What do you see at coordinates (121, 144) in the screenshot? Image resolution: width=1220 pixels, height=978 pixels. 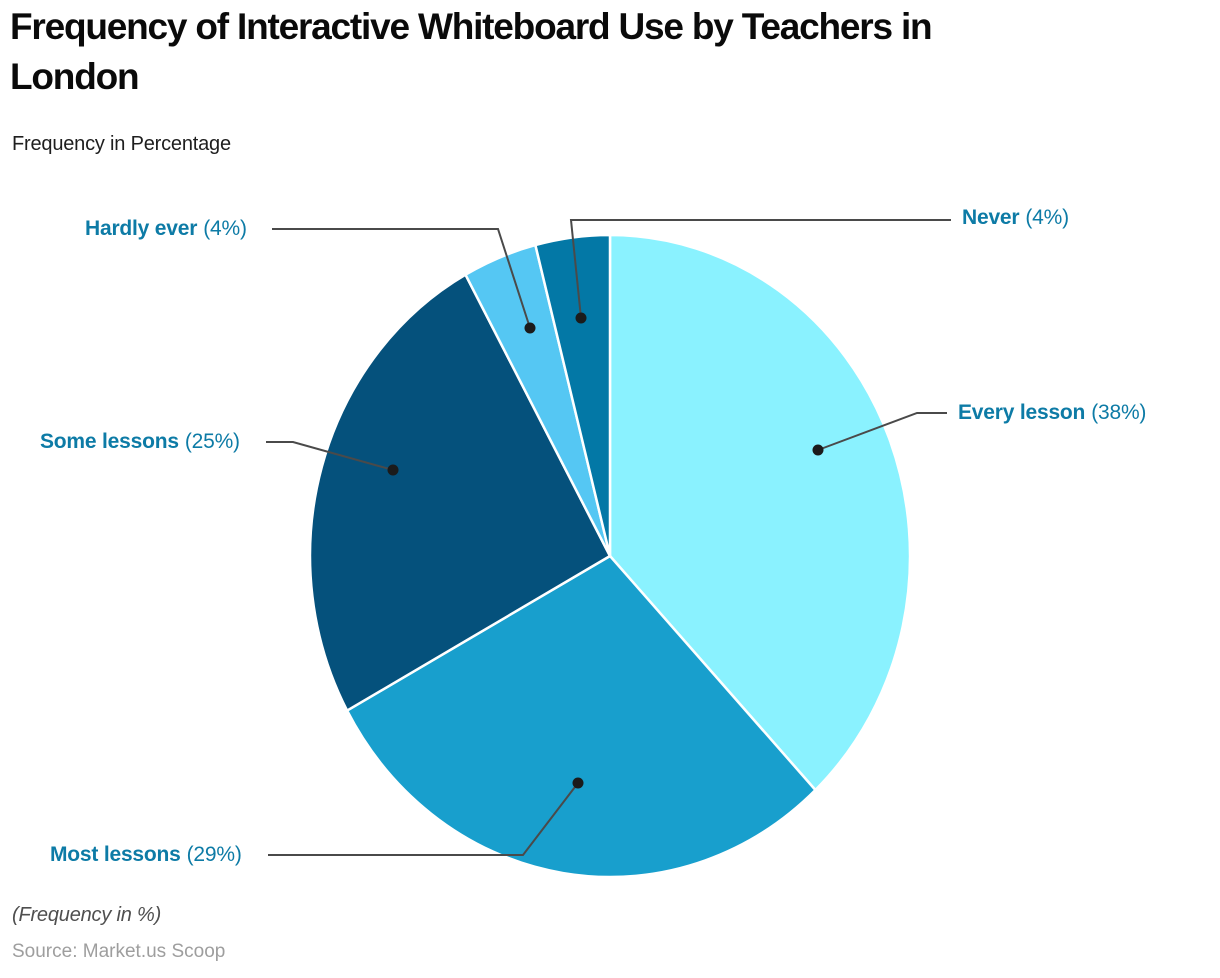 I see `chart-subtitle: Frequency in Percentage` at bounding box center [121, 144].